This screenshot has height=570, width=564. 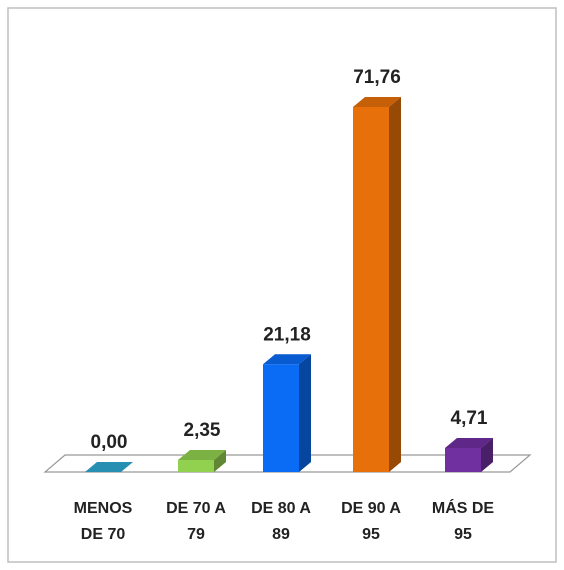 I want to click on x-tick-label: DE 70 A 79, so click(x=196, y=521).